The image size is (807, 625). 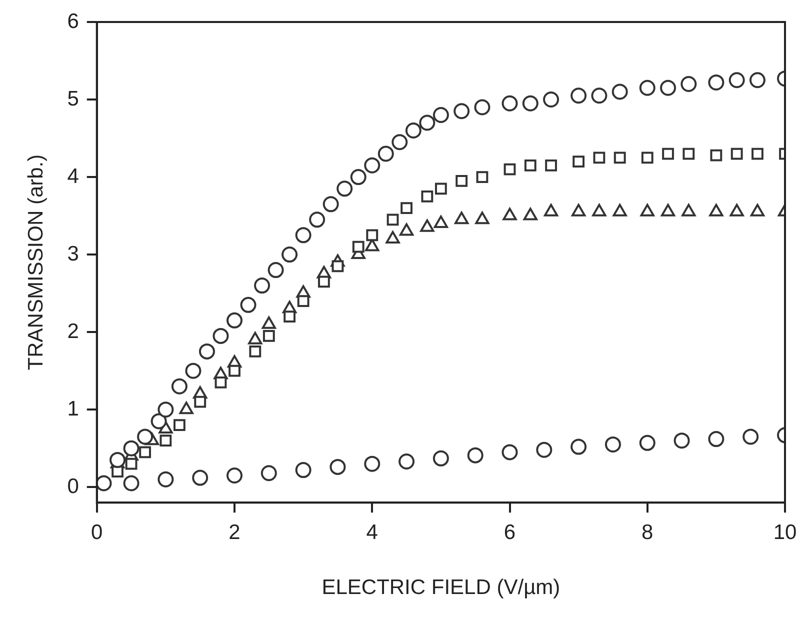 What do you see at coordinates (73, 408) in the screenshot?
I see `y-tick-label: 1` at bounding box center [73, 408].